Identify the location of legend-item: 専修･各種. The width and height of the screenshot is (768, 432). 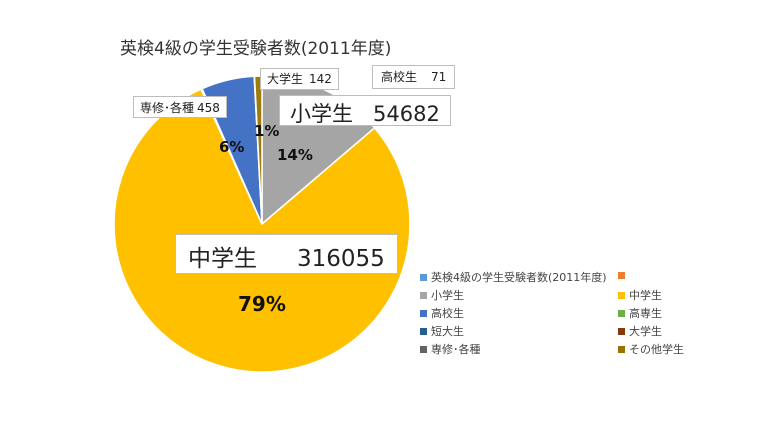
(450, 349).